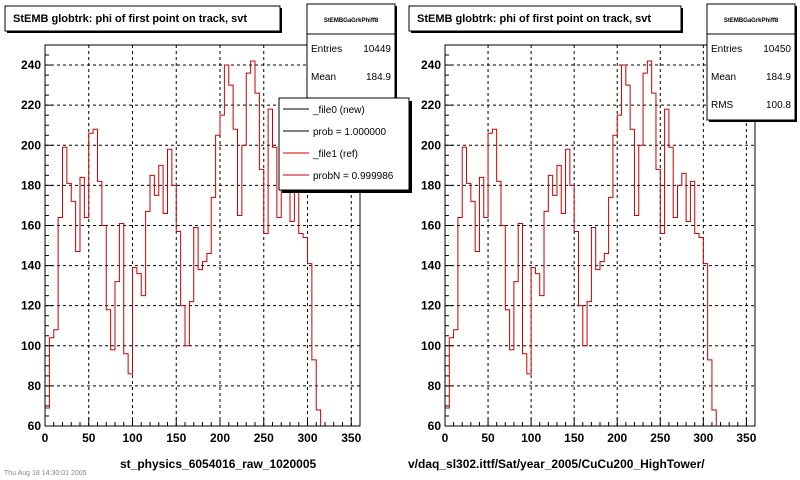 This screenshot has width=800, height=480. Describe the element at coordinates (778, 77) in the screenshot. I see `chart2-stats-mean-value: 184.9` at that location.